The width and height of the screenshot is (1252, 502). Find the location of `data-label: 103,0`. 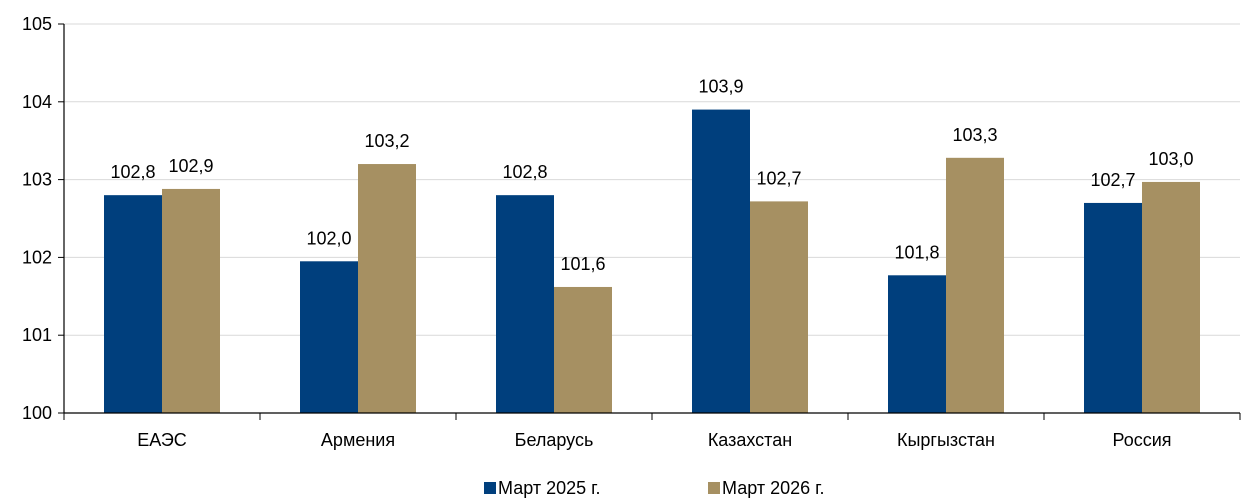

data-label: 103,0 is located at coordinates (1170, 159).